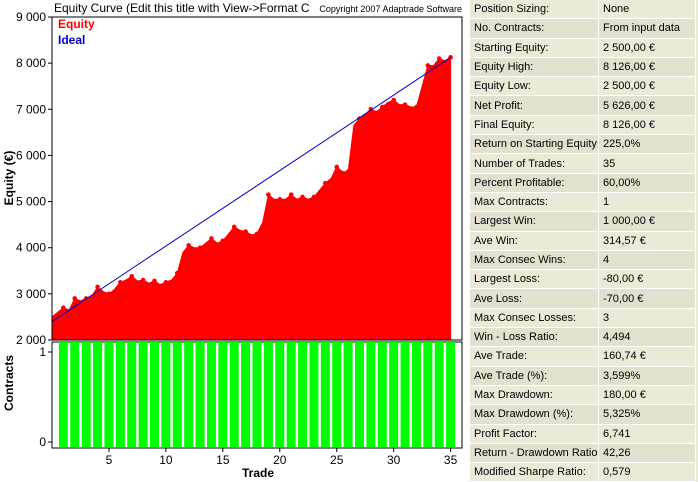  I want to click on stat-value: 5,325%, so click(647, 414).